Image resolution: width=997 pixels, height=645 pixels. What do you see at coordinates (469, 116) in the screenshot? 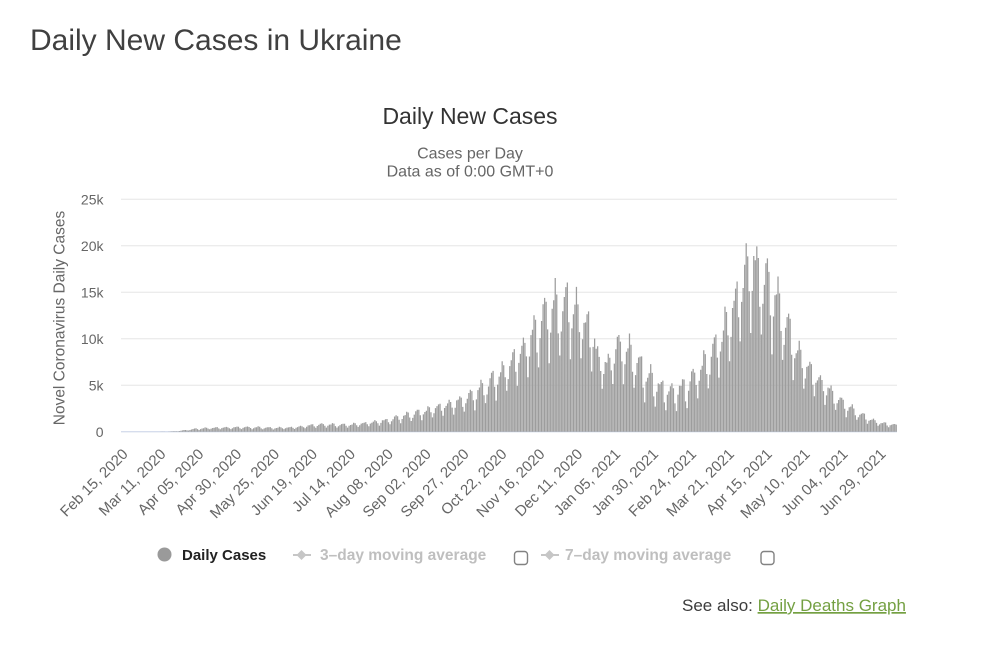
I see `svg-text: Daily New Cases` at bounding box center [469, 116].